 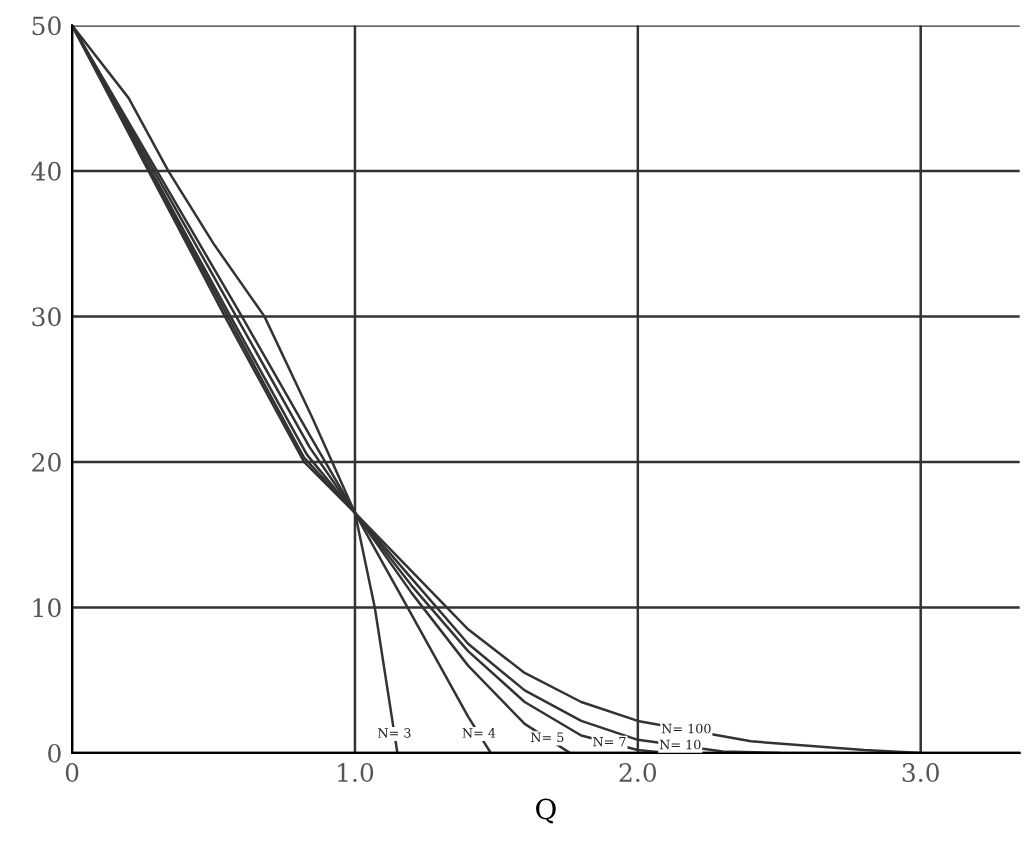 What do you see at coordinates (546, 811) in the screenshot?
I see `x-axis-title: Q` at bounding box center [546, 811].